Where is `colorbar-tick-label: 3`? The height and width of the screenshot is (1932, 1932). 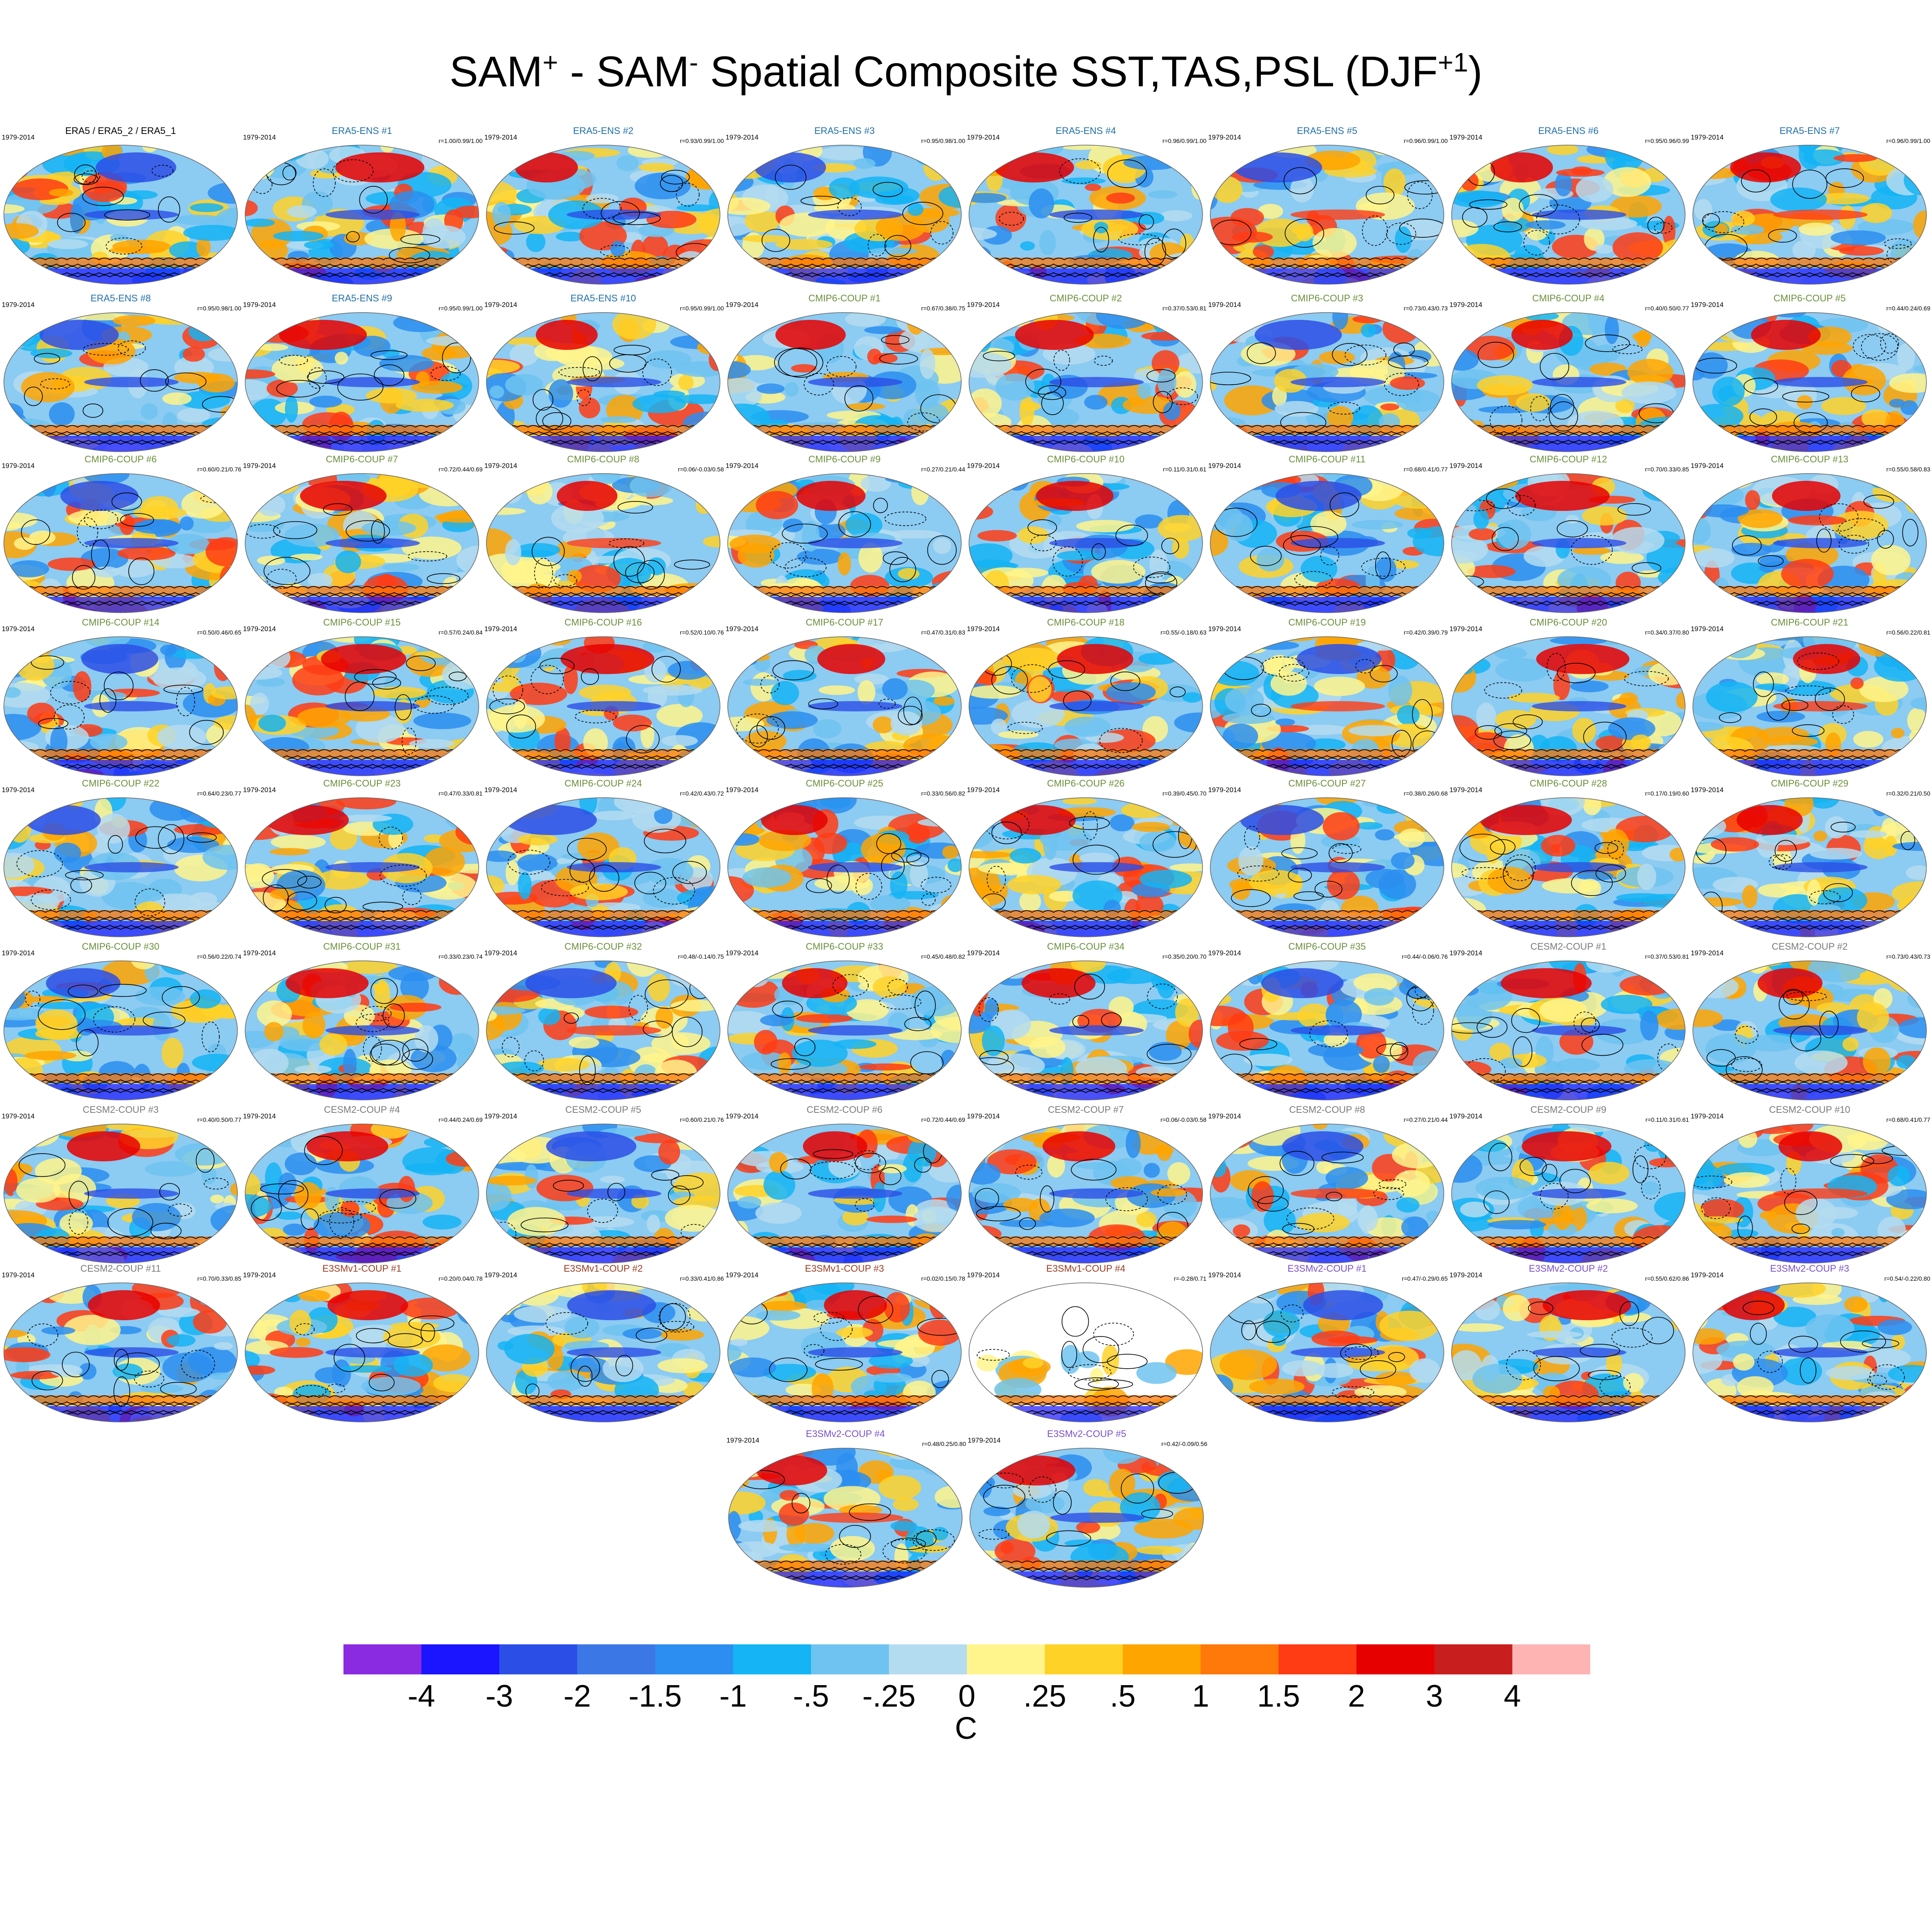
colorbar-tick-label: 3 is located at coordinates (1434, 1696).